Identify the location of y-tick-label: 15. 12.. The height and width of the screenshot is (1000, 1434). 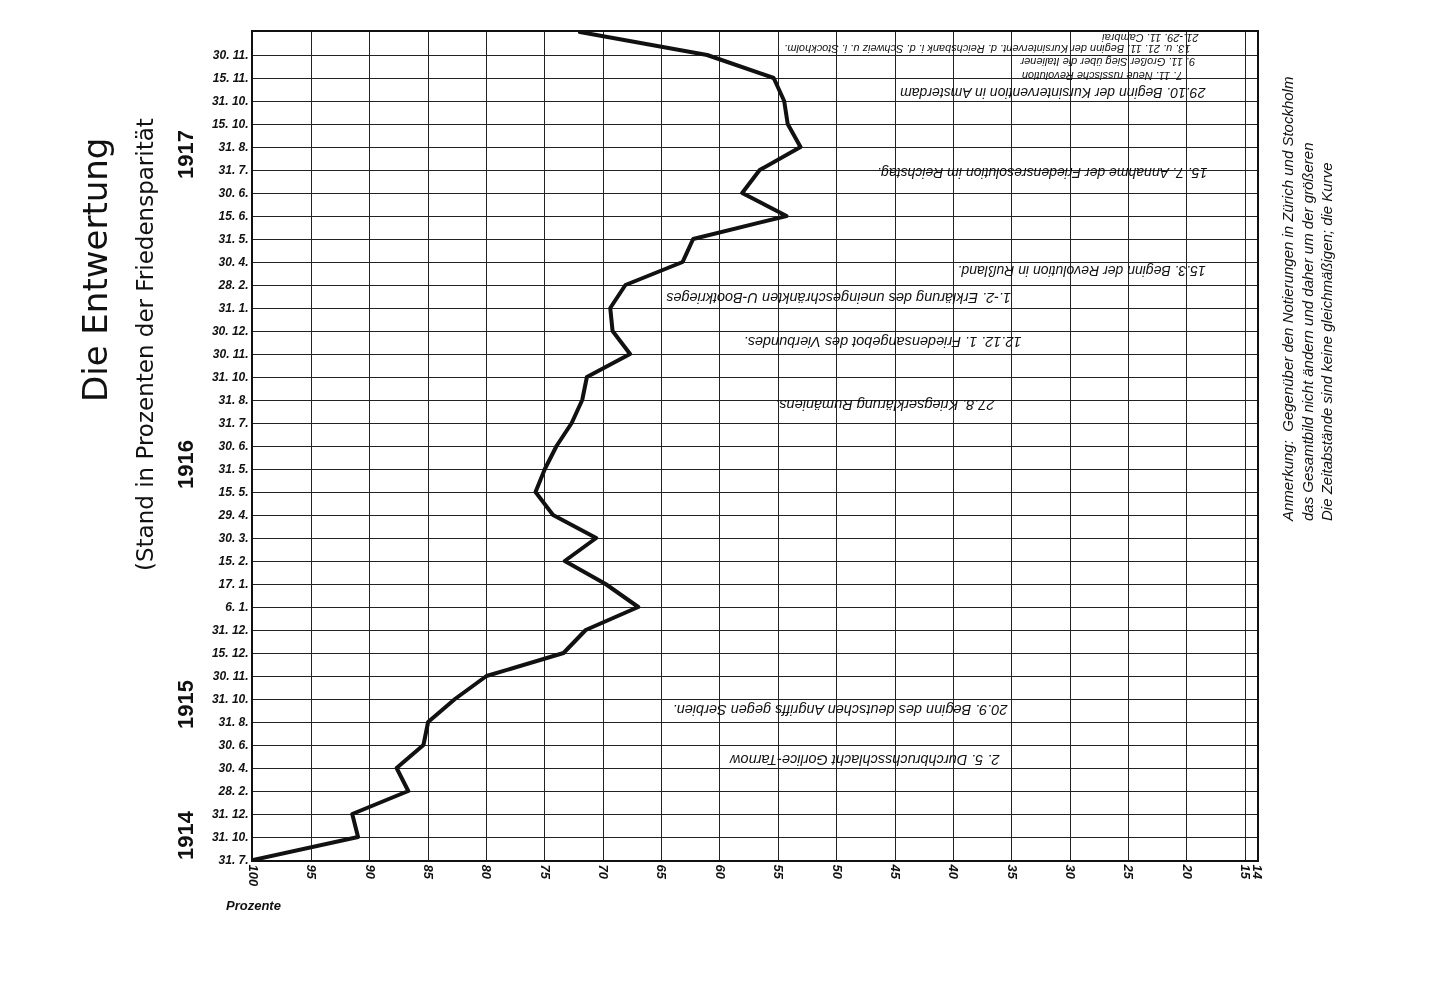
(230, 653).